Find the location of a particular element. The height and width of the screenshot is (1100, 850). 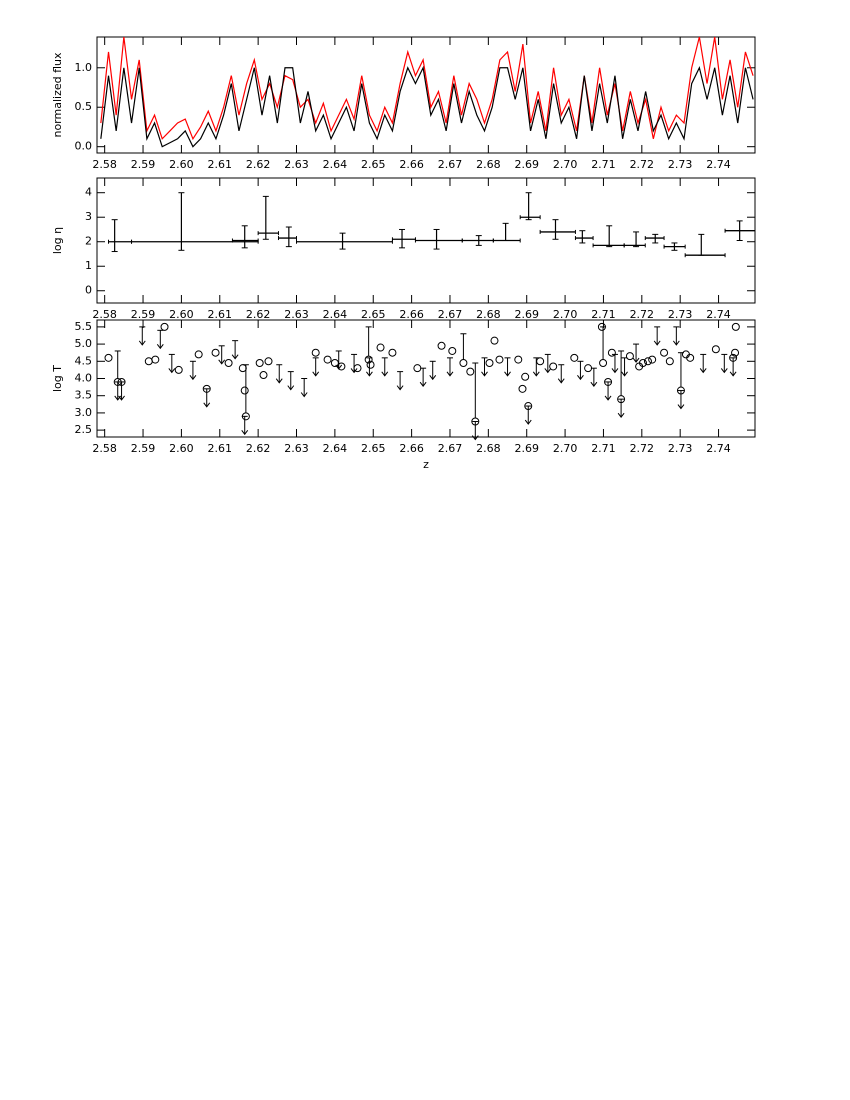

flux-line is located at coordinates (427, 106).